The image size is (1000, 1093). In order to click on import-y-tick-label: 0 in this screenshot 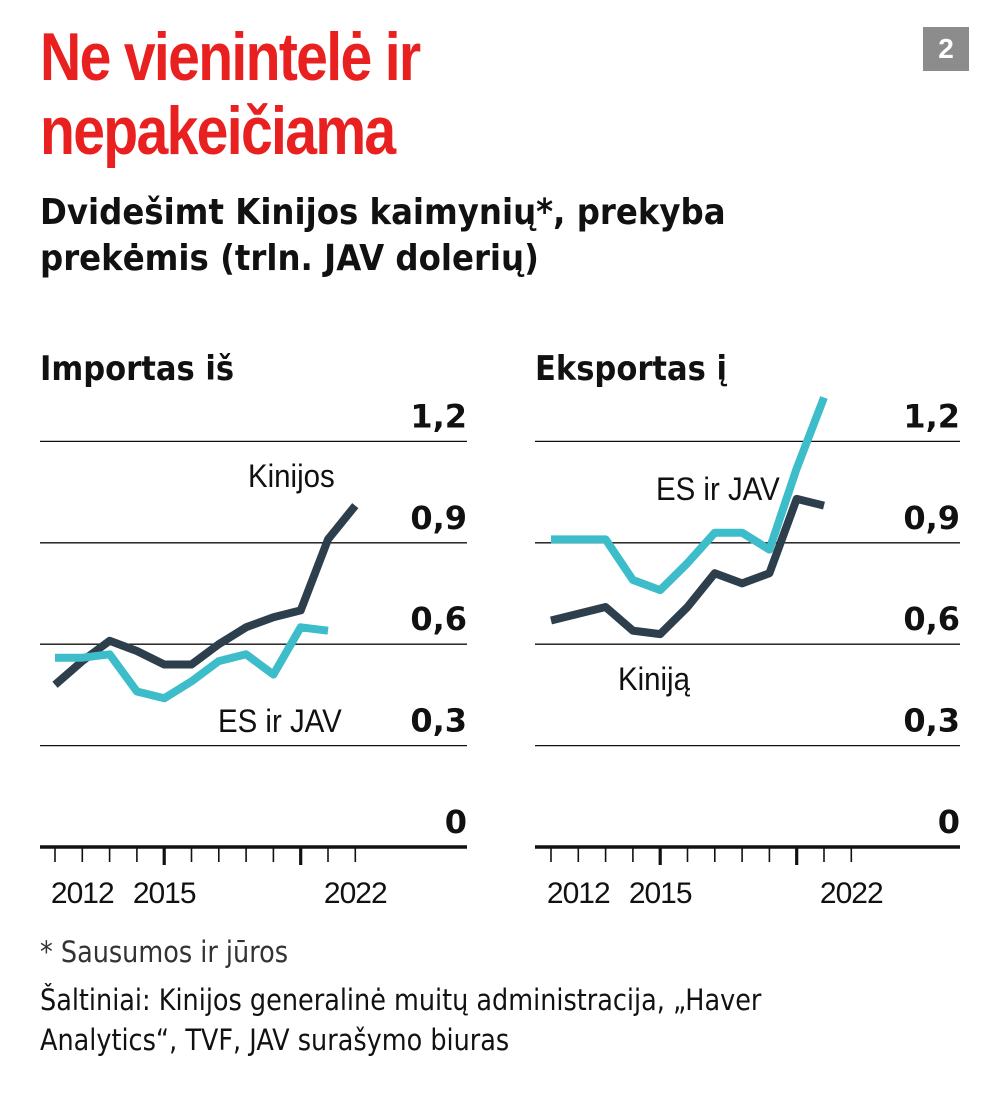, I will do `click(456, 822)`.